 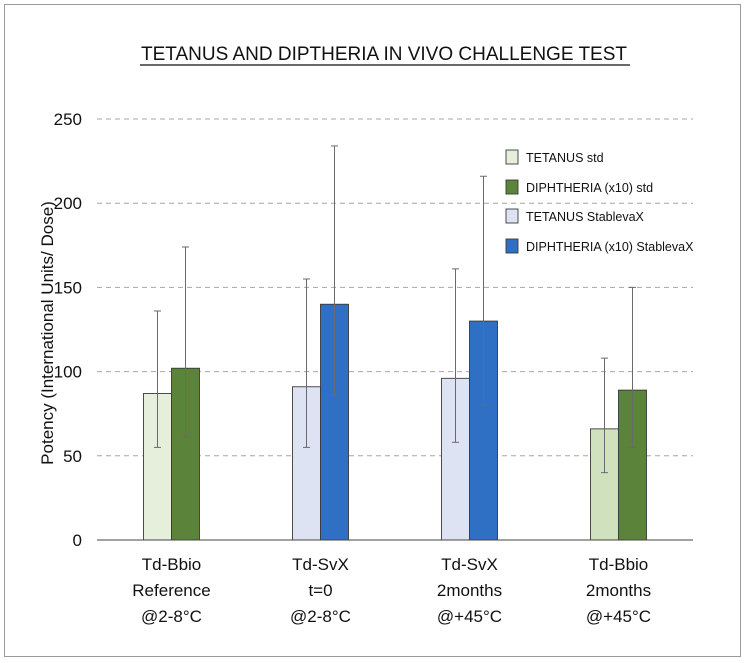 What do you see at coordinates (585, 217) in the screenshot?
I see `legend-label-2: TETANUS StablevaX` at bounding box center [585, 217].